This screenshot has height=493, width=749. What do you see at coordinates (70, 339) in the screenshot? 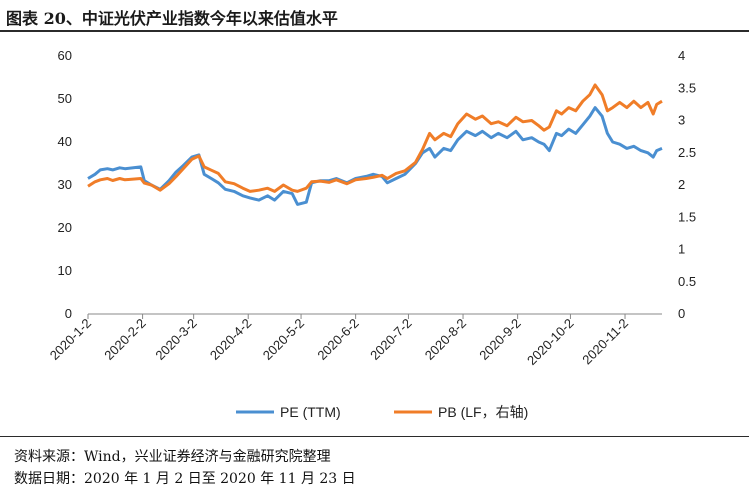
I see `x-tick-label: 2020-1-2` at bounding box center [70, 339].